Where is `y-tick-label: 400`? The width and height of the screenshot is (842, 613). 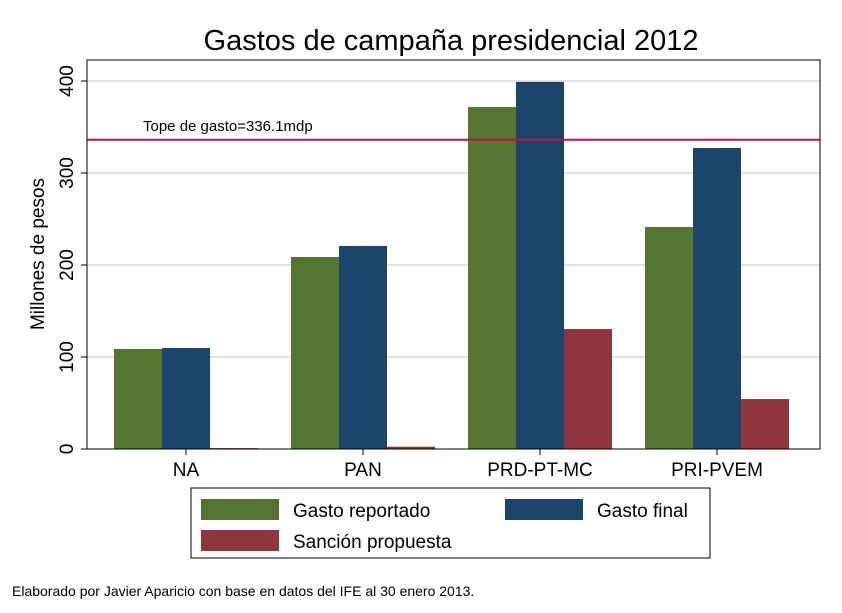
y-tick-label: 400 is located at coordinates (67, 81).